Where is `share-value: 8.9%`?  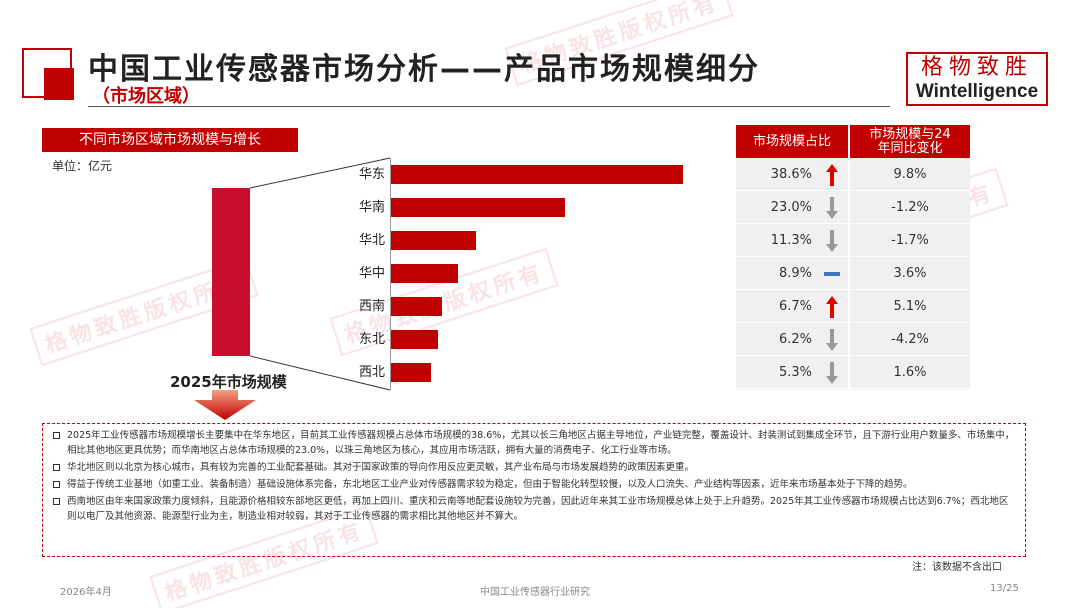
share-value: 8.9% is located at coordinates (795, 273).